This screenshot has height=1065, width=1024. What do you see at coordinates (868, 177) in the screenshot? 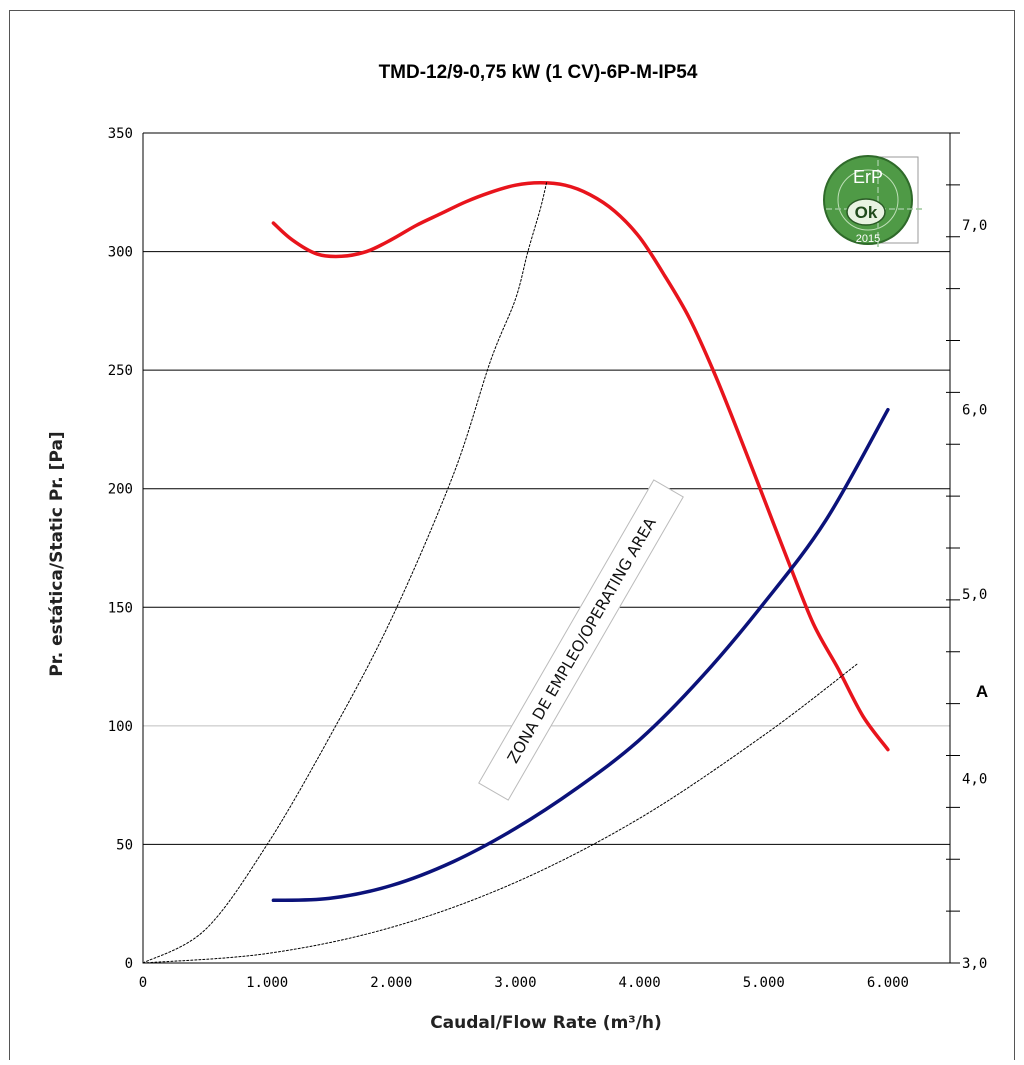
I see `badge-erp-text: ErP` at bounding box center [868, 177].